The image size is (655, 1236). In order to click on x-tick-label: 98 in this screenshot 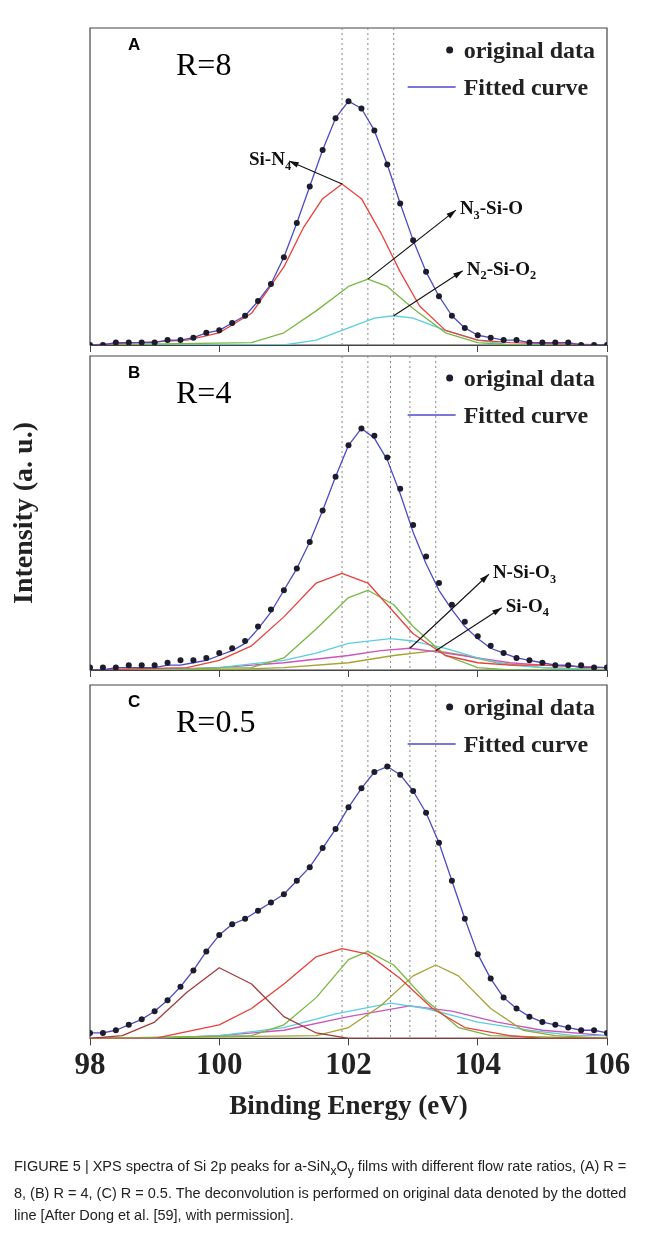, I will do `click(90, 1064)`.